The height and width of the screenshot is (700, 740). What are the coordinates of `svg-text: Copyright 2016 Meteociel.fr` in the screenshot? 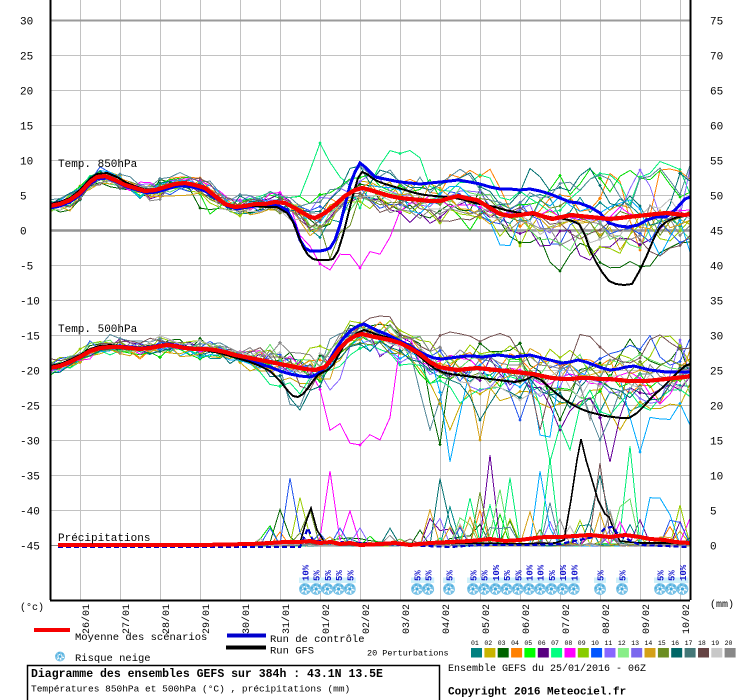 It's located at (537, 693).